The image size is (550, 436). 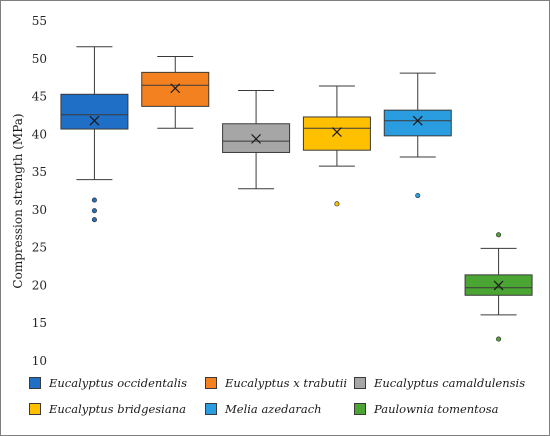 I want to click on y-tick-label: 55, so click(x=39, y=21).